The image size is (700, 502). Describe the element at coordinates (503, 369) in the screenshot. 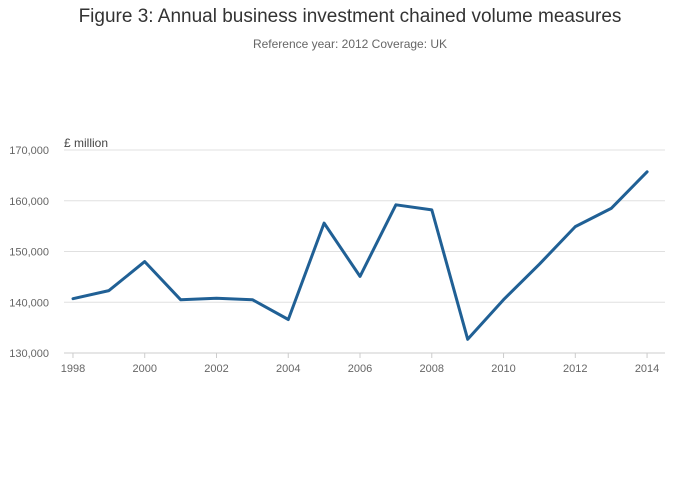

I see `x-tick-label: 2010` at that location.